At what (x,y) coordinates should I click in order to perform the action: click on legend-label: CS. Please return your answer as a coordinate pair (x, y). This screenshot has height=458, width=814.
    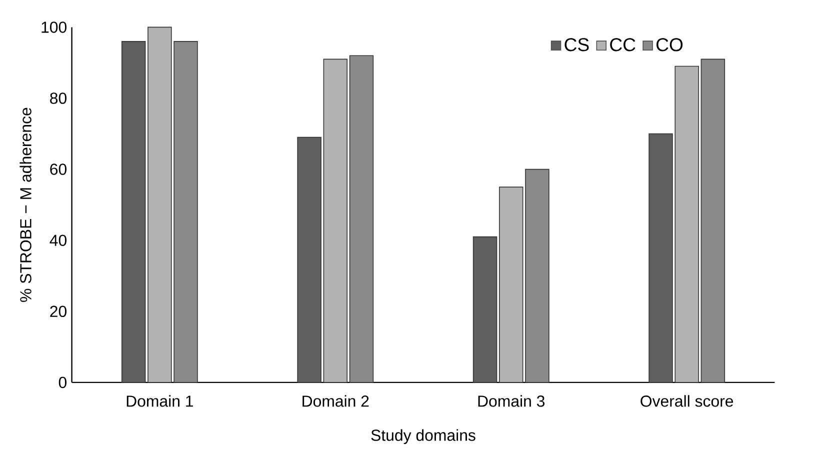
    Looking at the image, I should click on (576, 45).